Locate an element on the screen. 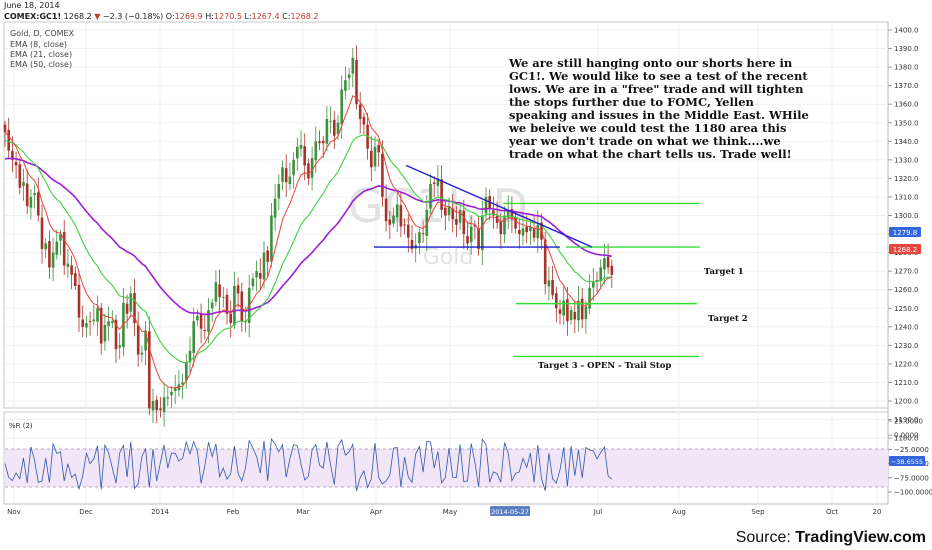 The width and height of the screenshot is (932, 550). trendlines is located at coordinates (483, 206).